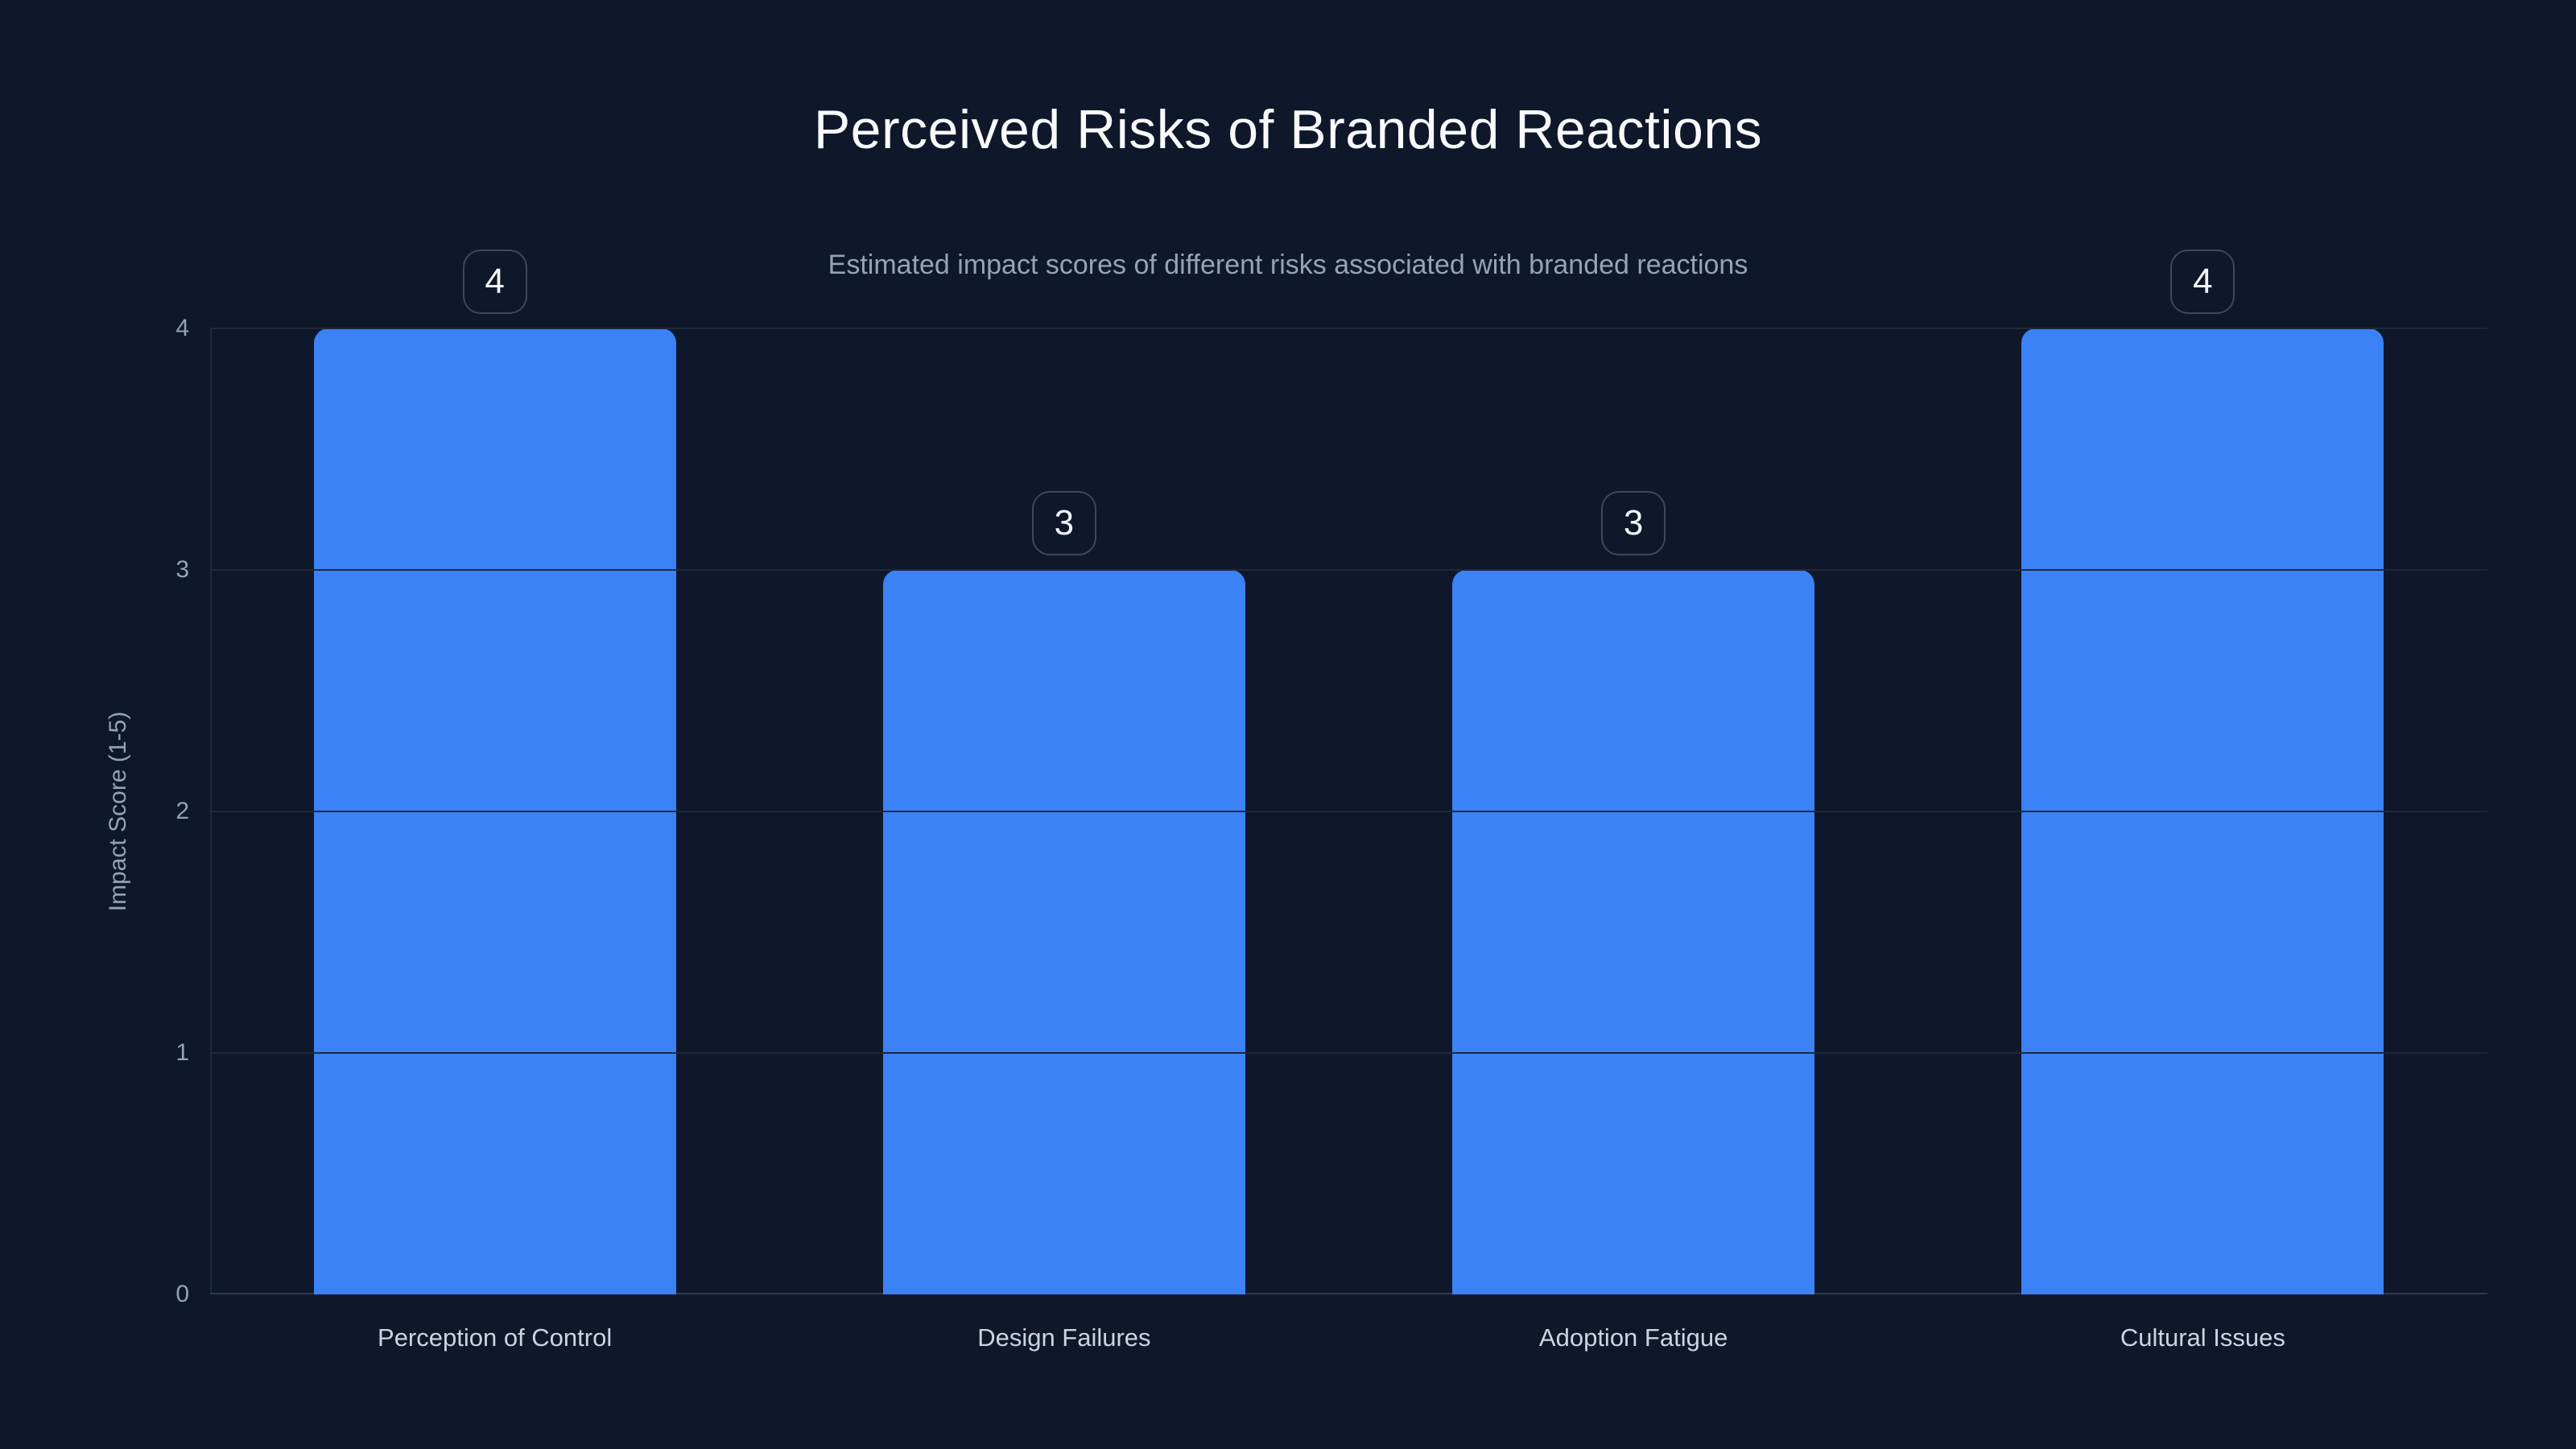 This screenshot has height=1449, width=2576. What do you see at coordinates (182, 569) in the screenshot?
I see `y-tick-label-3: 3` at bounding box center [182, 569].